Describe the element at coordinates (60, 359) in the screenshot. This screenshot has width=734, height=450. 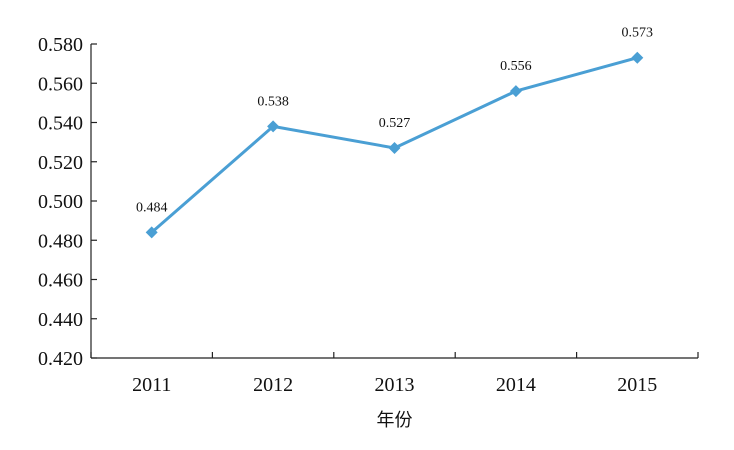
I see `y-tick-label: 0.420` at that location.